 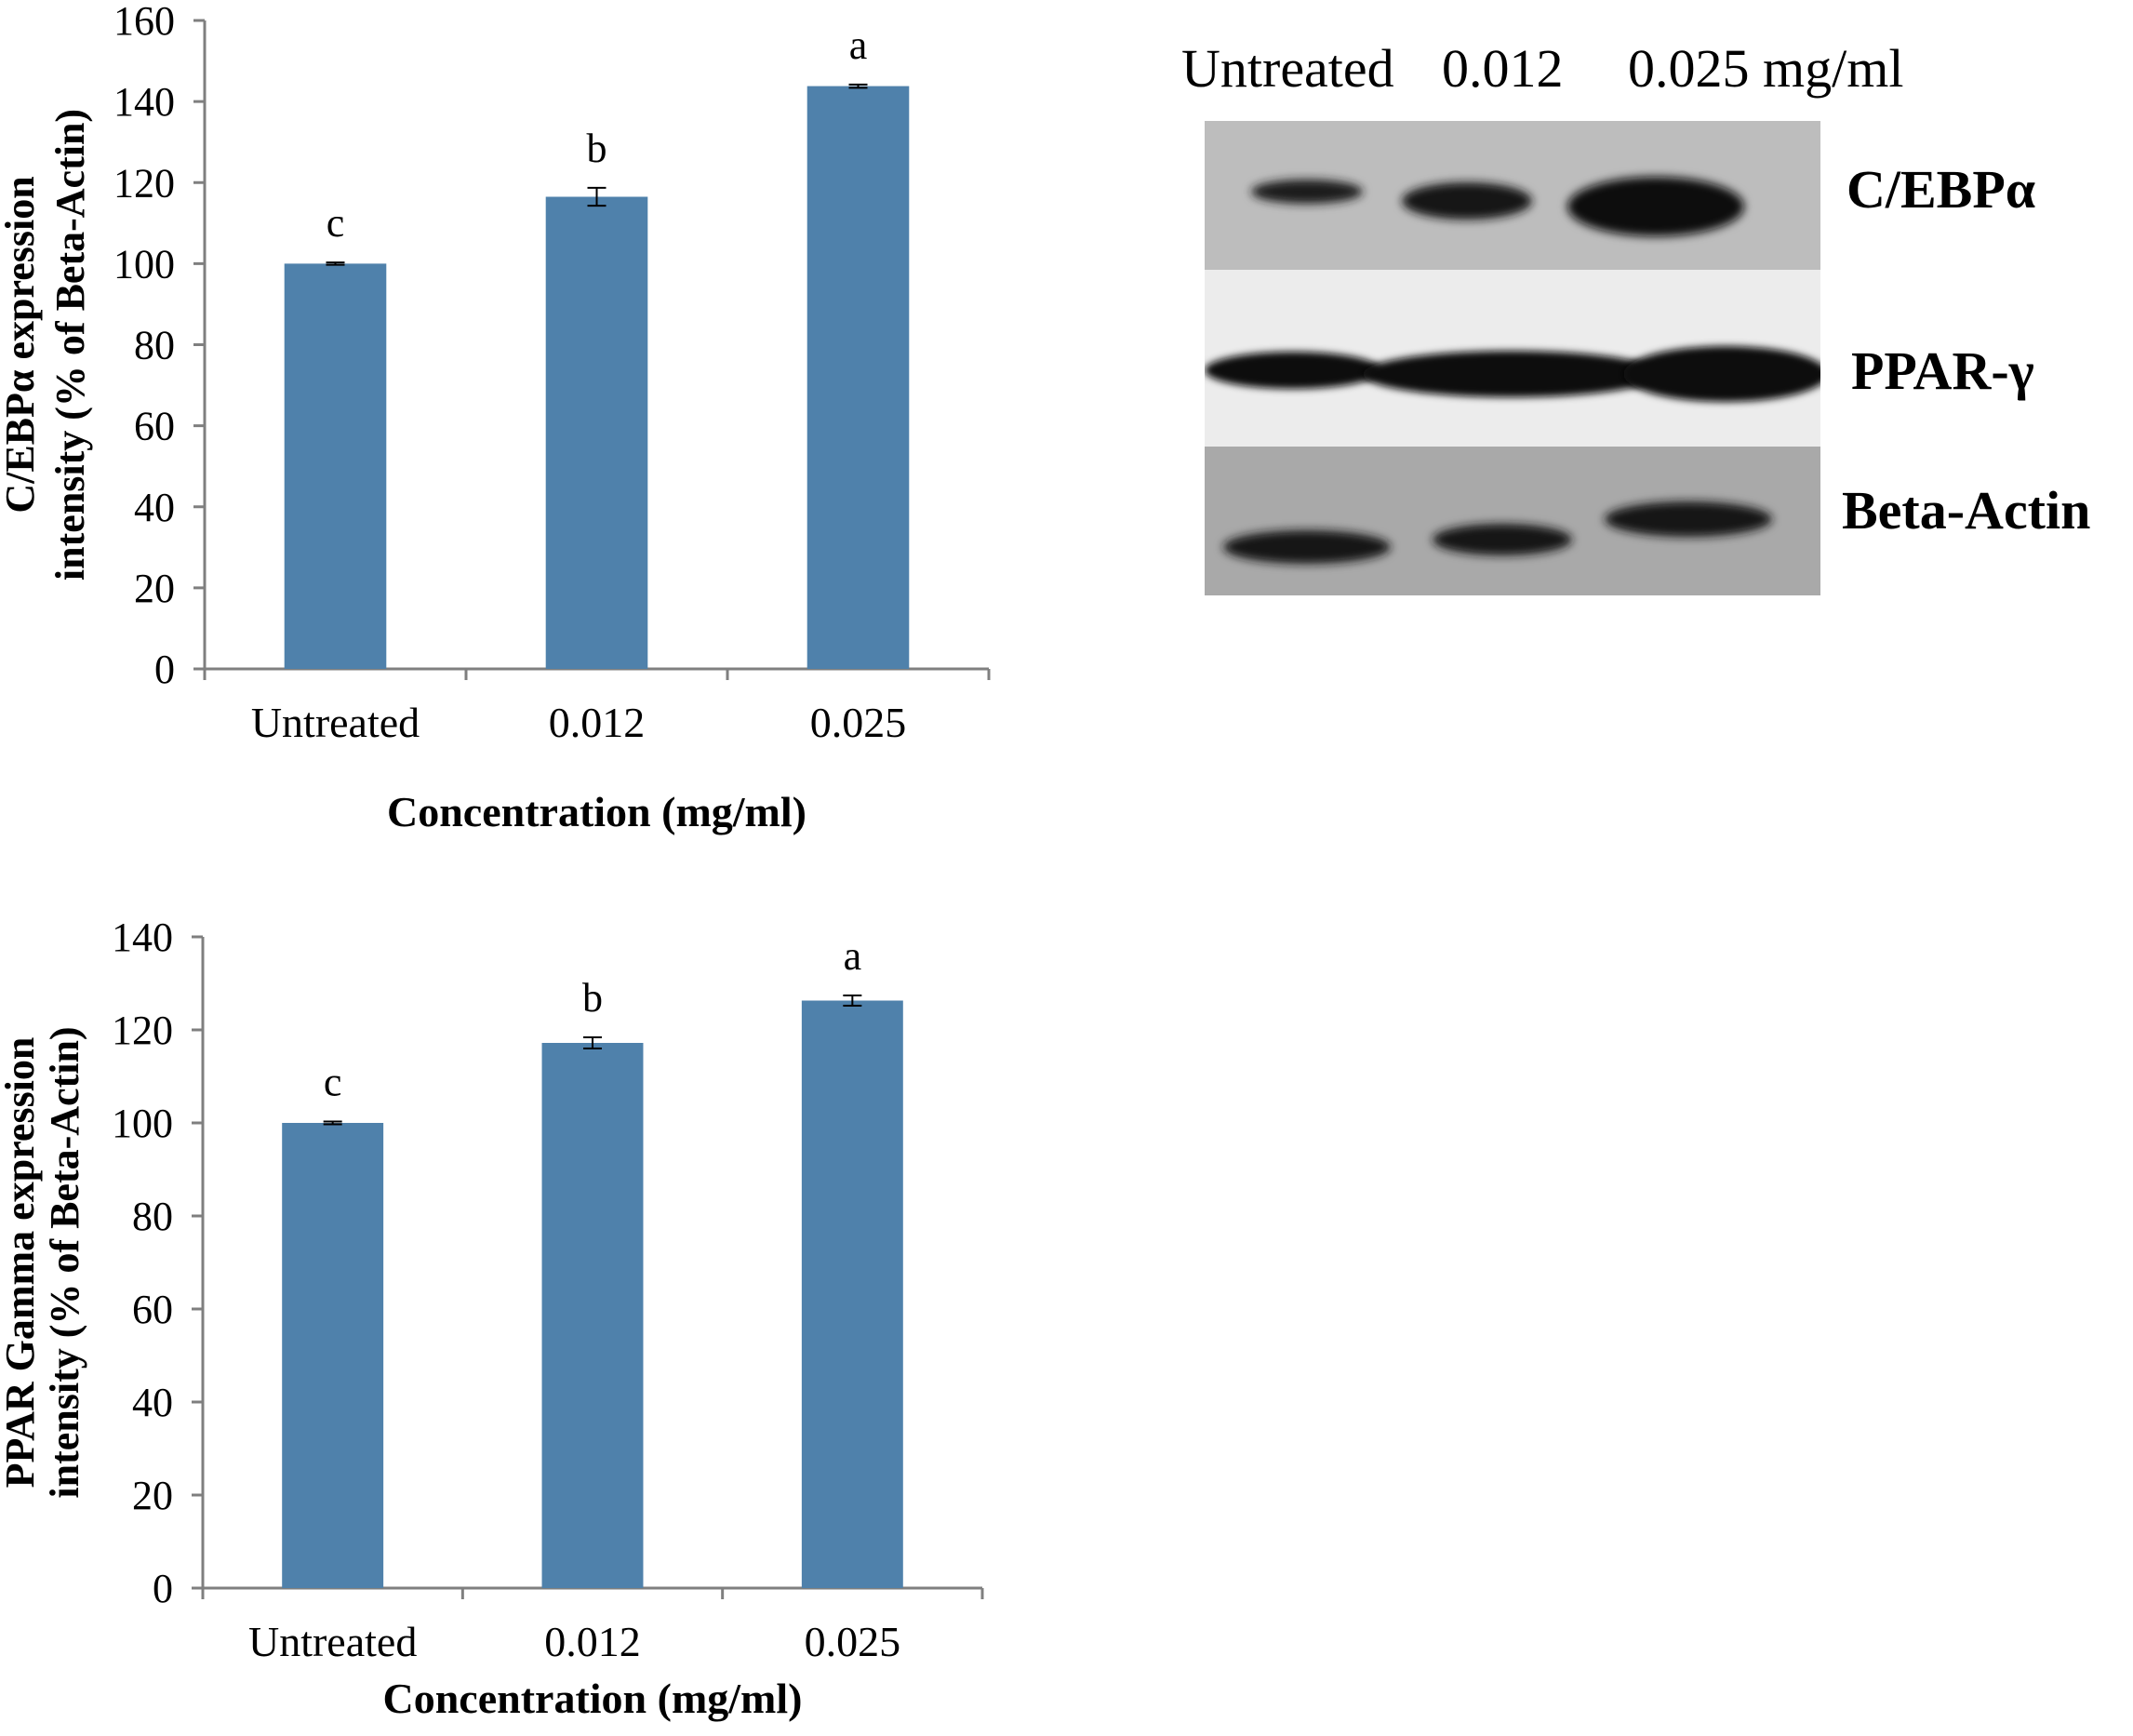 What do you see at coordinates (1942, 371) in the screenshot?
I see `protein-label-pparg: PPAR-γ` at bounding box center [1942, 371].